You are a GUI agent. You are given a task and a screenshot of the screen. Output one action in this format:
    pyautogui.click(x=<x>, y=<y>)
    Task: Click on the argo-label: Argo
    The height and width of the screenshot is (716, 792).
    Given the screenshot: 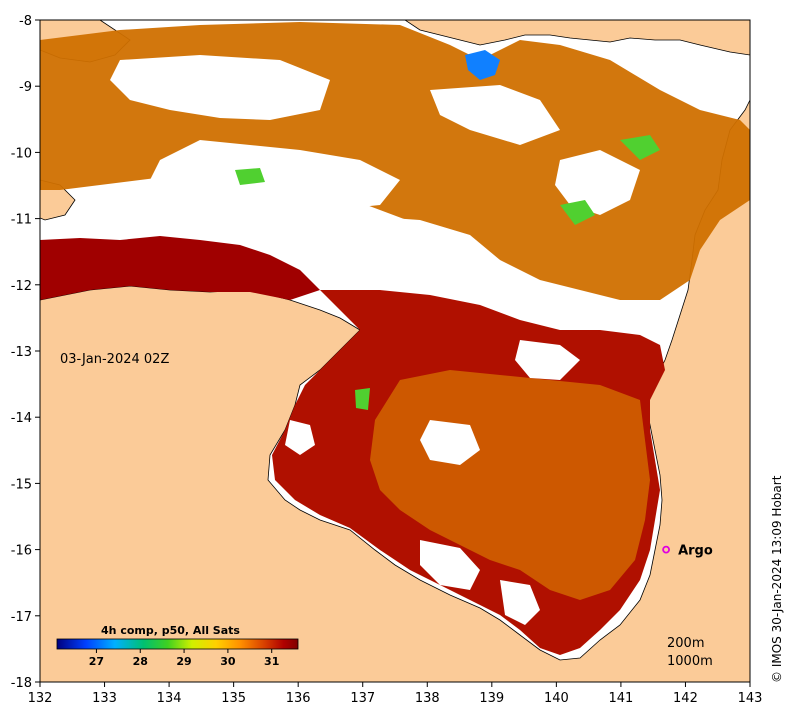 What is the action you would take?
    pyautogui.click(x=695, y=551)
    